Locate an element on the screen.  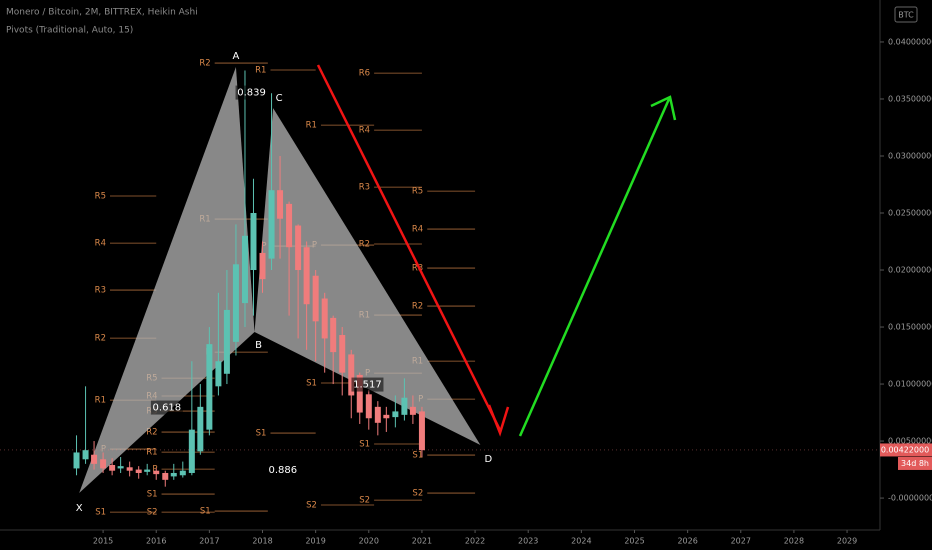
currency-button-label: BTC is located at coordinates (906, 15).